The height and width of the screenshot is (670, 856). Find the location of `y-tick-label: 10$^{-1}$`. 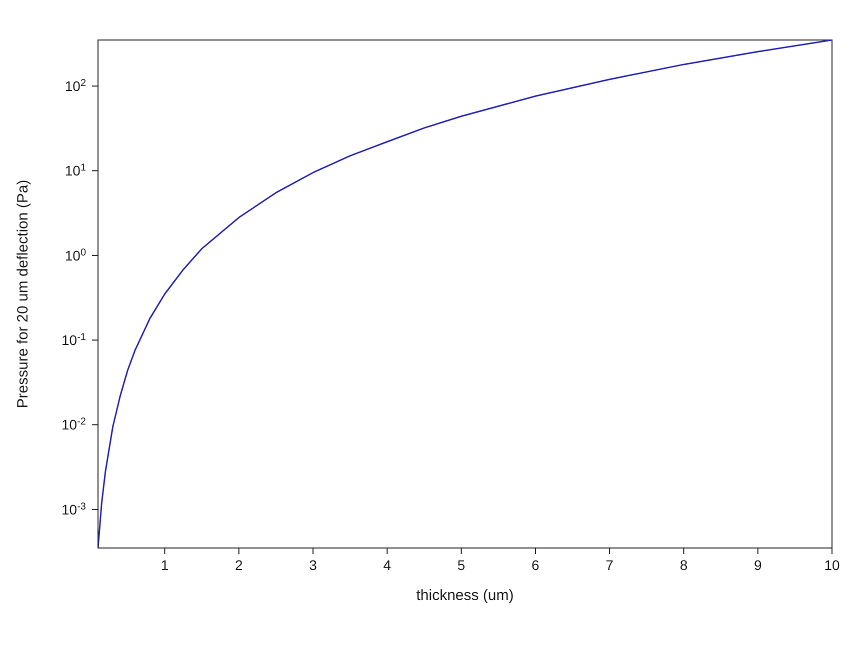

y-tick-label: 10$^{-1}$ is located at coordinates (74, 340).